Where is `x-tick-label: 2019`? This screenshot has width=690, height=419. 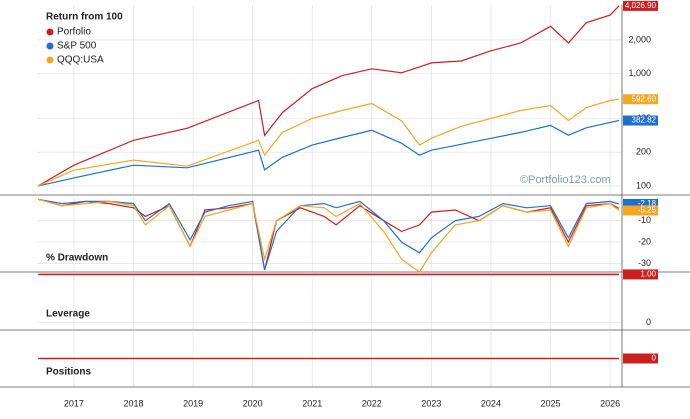 x-tick-label: 2019 is located at coordinates (193, 403).